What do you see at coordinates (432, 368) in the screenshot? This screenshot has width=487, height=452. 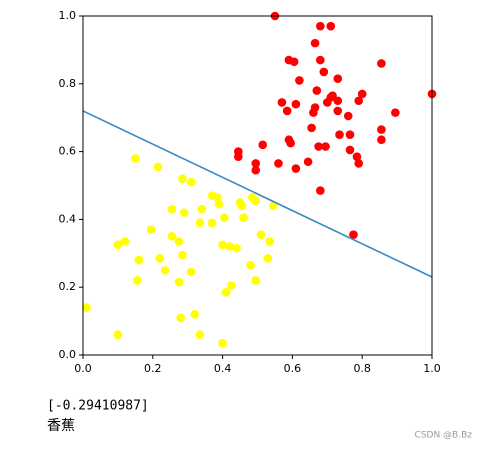 I see `x-tick-label: 1.0` at bounding box center [432, 368].